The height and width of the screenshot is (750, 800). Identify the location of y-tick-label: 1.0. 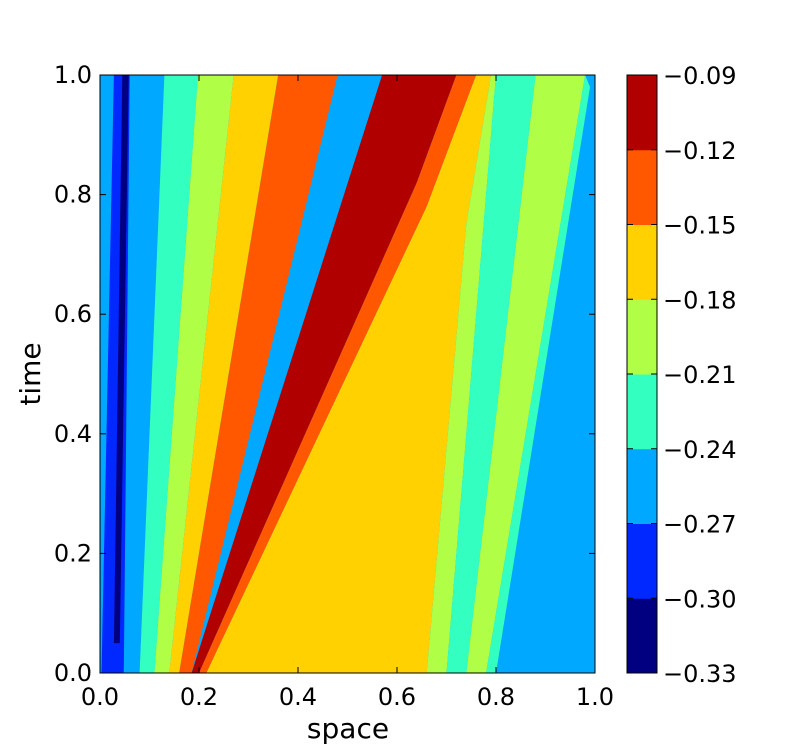
(73, 75).